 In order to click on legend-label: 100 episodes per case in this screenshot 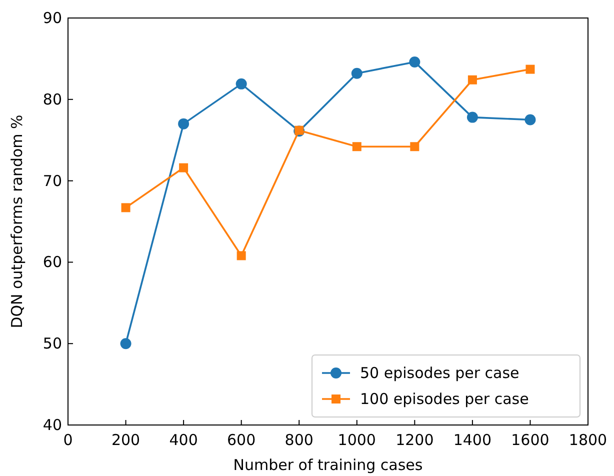, I will do `click(444, 399)`.